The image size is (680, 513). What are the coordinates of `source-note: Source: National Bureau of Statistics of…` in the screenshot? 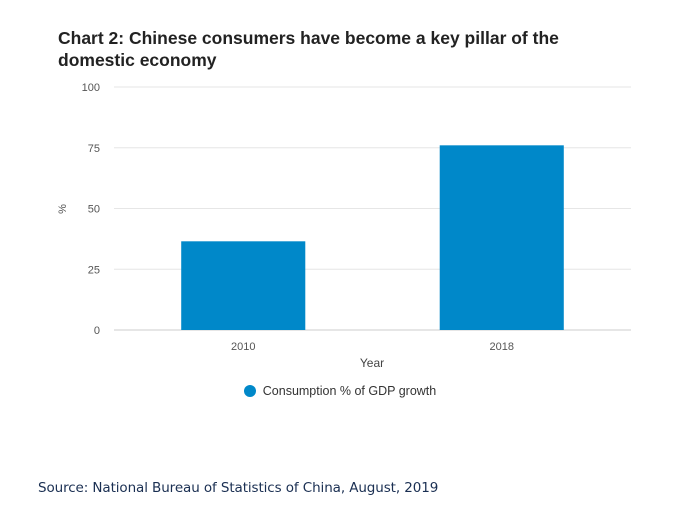 It's located at (238, 488).